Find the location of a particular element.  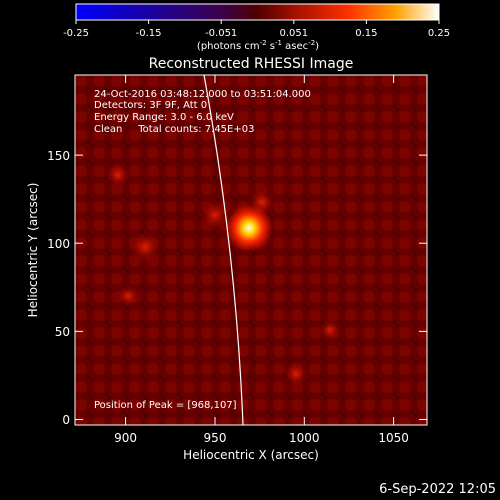

colorbar-tick-marks is located at coordinates (257, 22).